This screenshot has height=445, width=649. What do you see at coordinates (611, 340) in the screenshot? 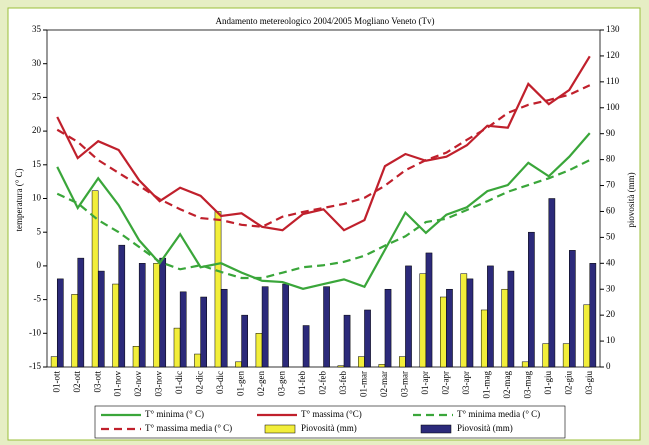
I see `y2-tick-label: 10` at bounding box center [611, 340].